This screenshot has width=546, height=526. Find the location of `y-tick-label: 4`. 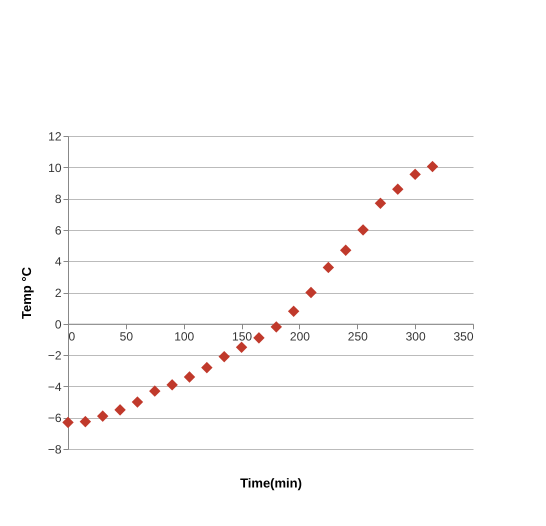

y-tick-label: 4 is located at coordinates (58, 261).